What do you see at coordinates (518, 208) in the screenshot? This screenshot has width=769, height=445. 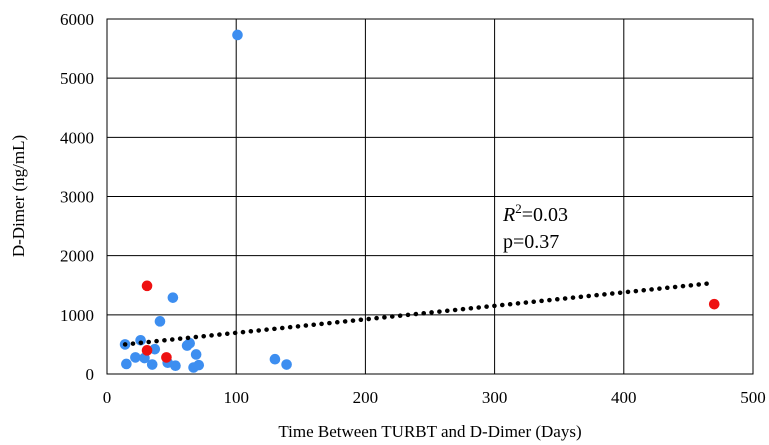 I see `r-squared-superscript: 2` at bounding box center [518, 208].